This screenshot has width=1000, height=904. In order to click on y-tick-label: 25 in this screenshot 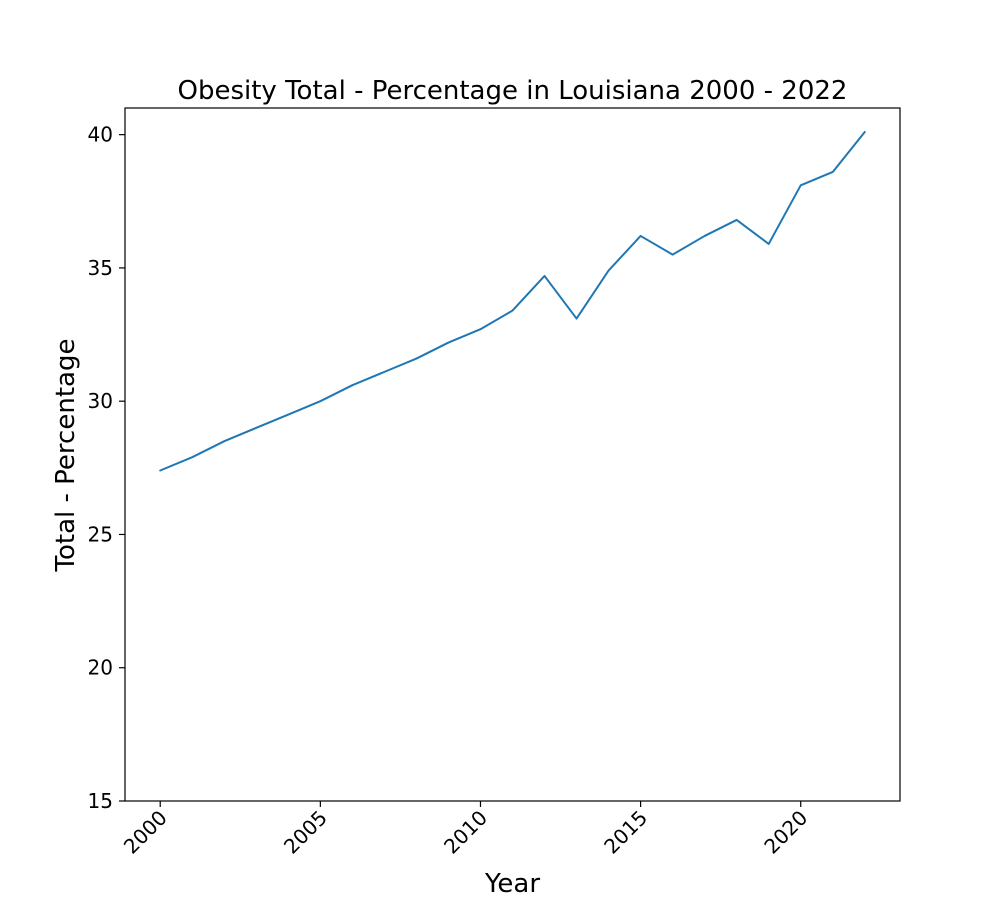, I will do `click(100, 534)`.